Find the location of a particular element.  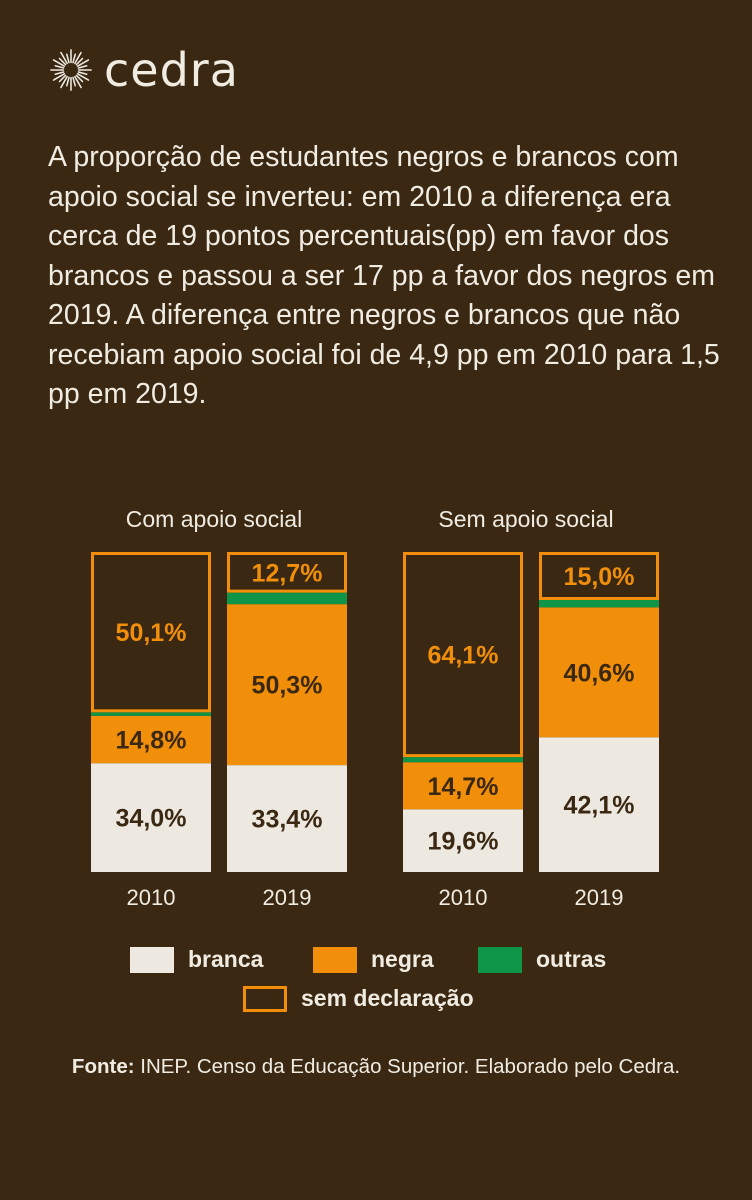

legend-item-branca: branca is located at coordinates (196, 959).